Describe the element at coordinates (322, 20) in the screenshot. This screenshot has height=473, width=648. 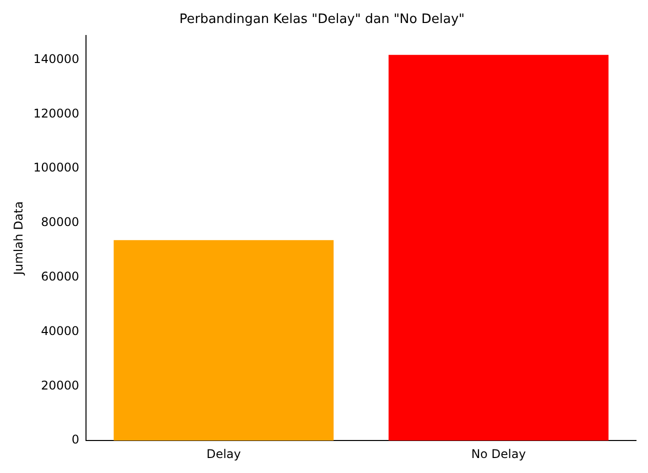
I see `chart-title: Perbandingan Kelas "Delay" dan "No Delay"` at that location.